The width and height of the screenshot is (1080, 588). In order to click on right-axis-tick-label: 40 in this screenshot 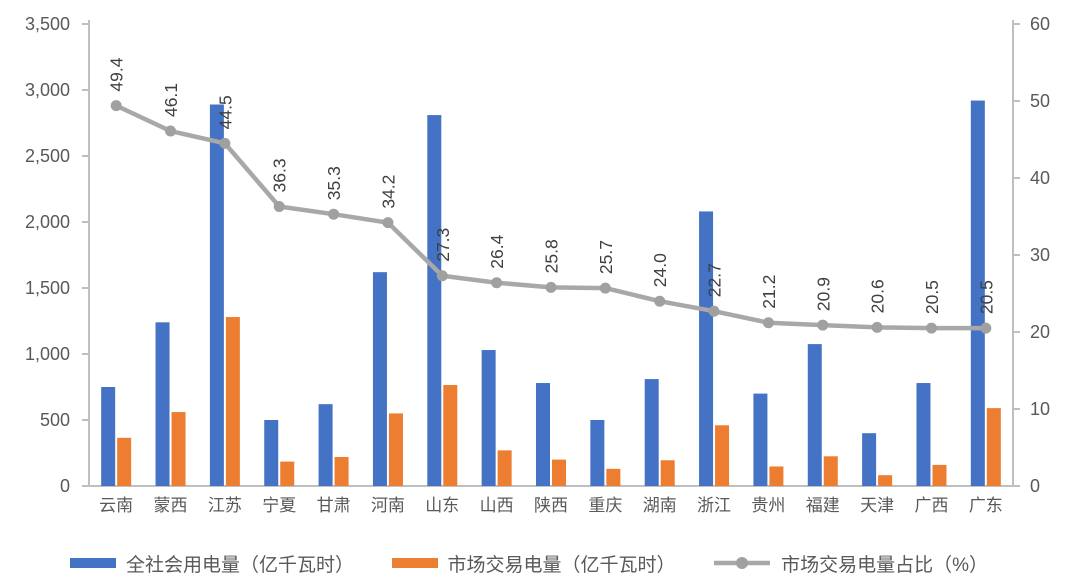, I will do `click(1040, 178)`.